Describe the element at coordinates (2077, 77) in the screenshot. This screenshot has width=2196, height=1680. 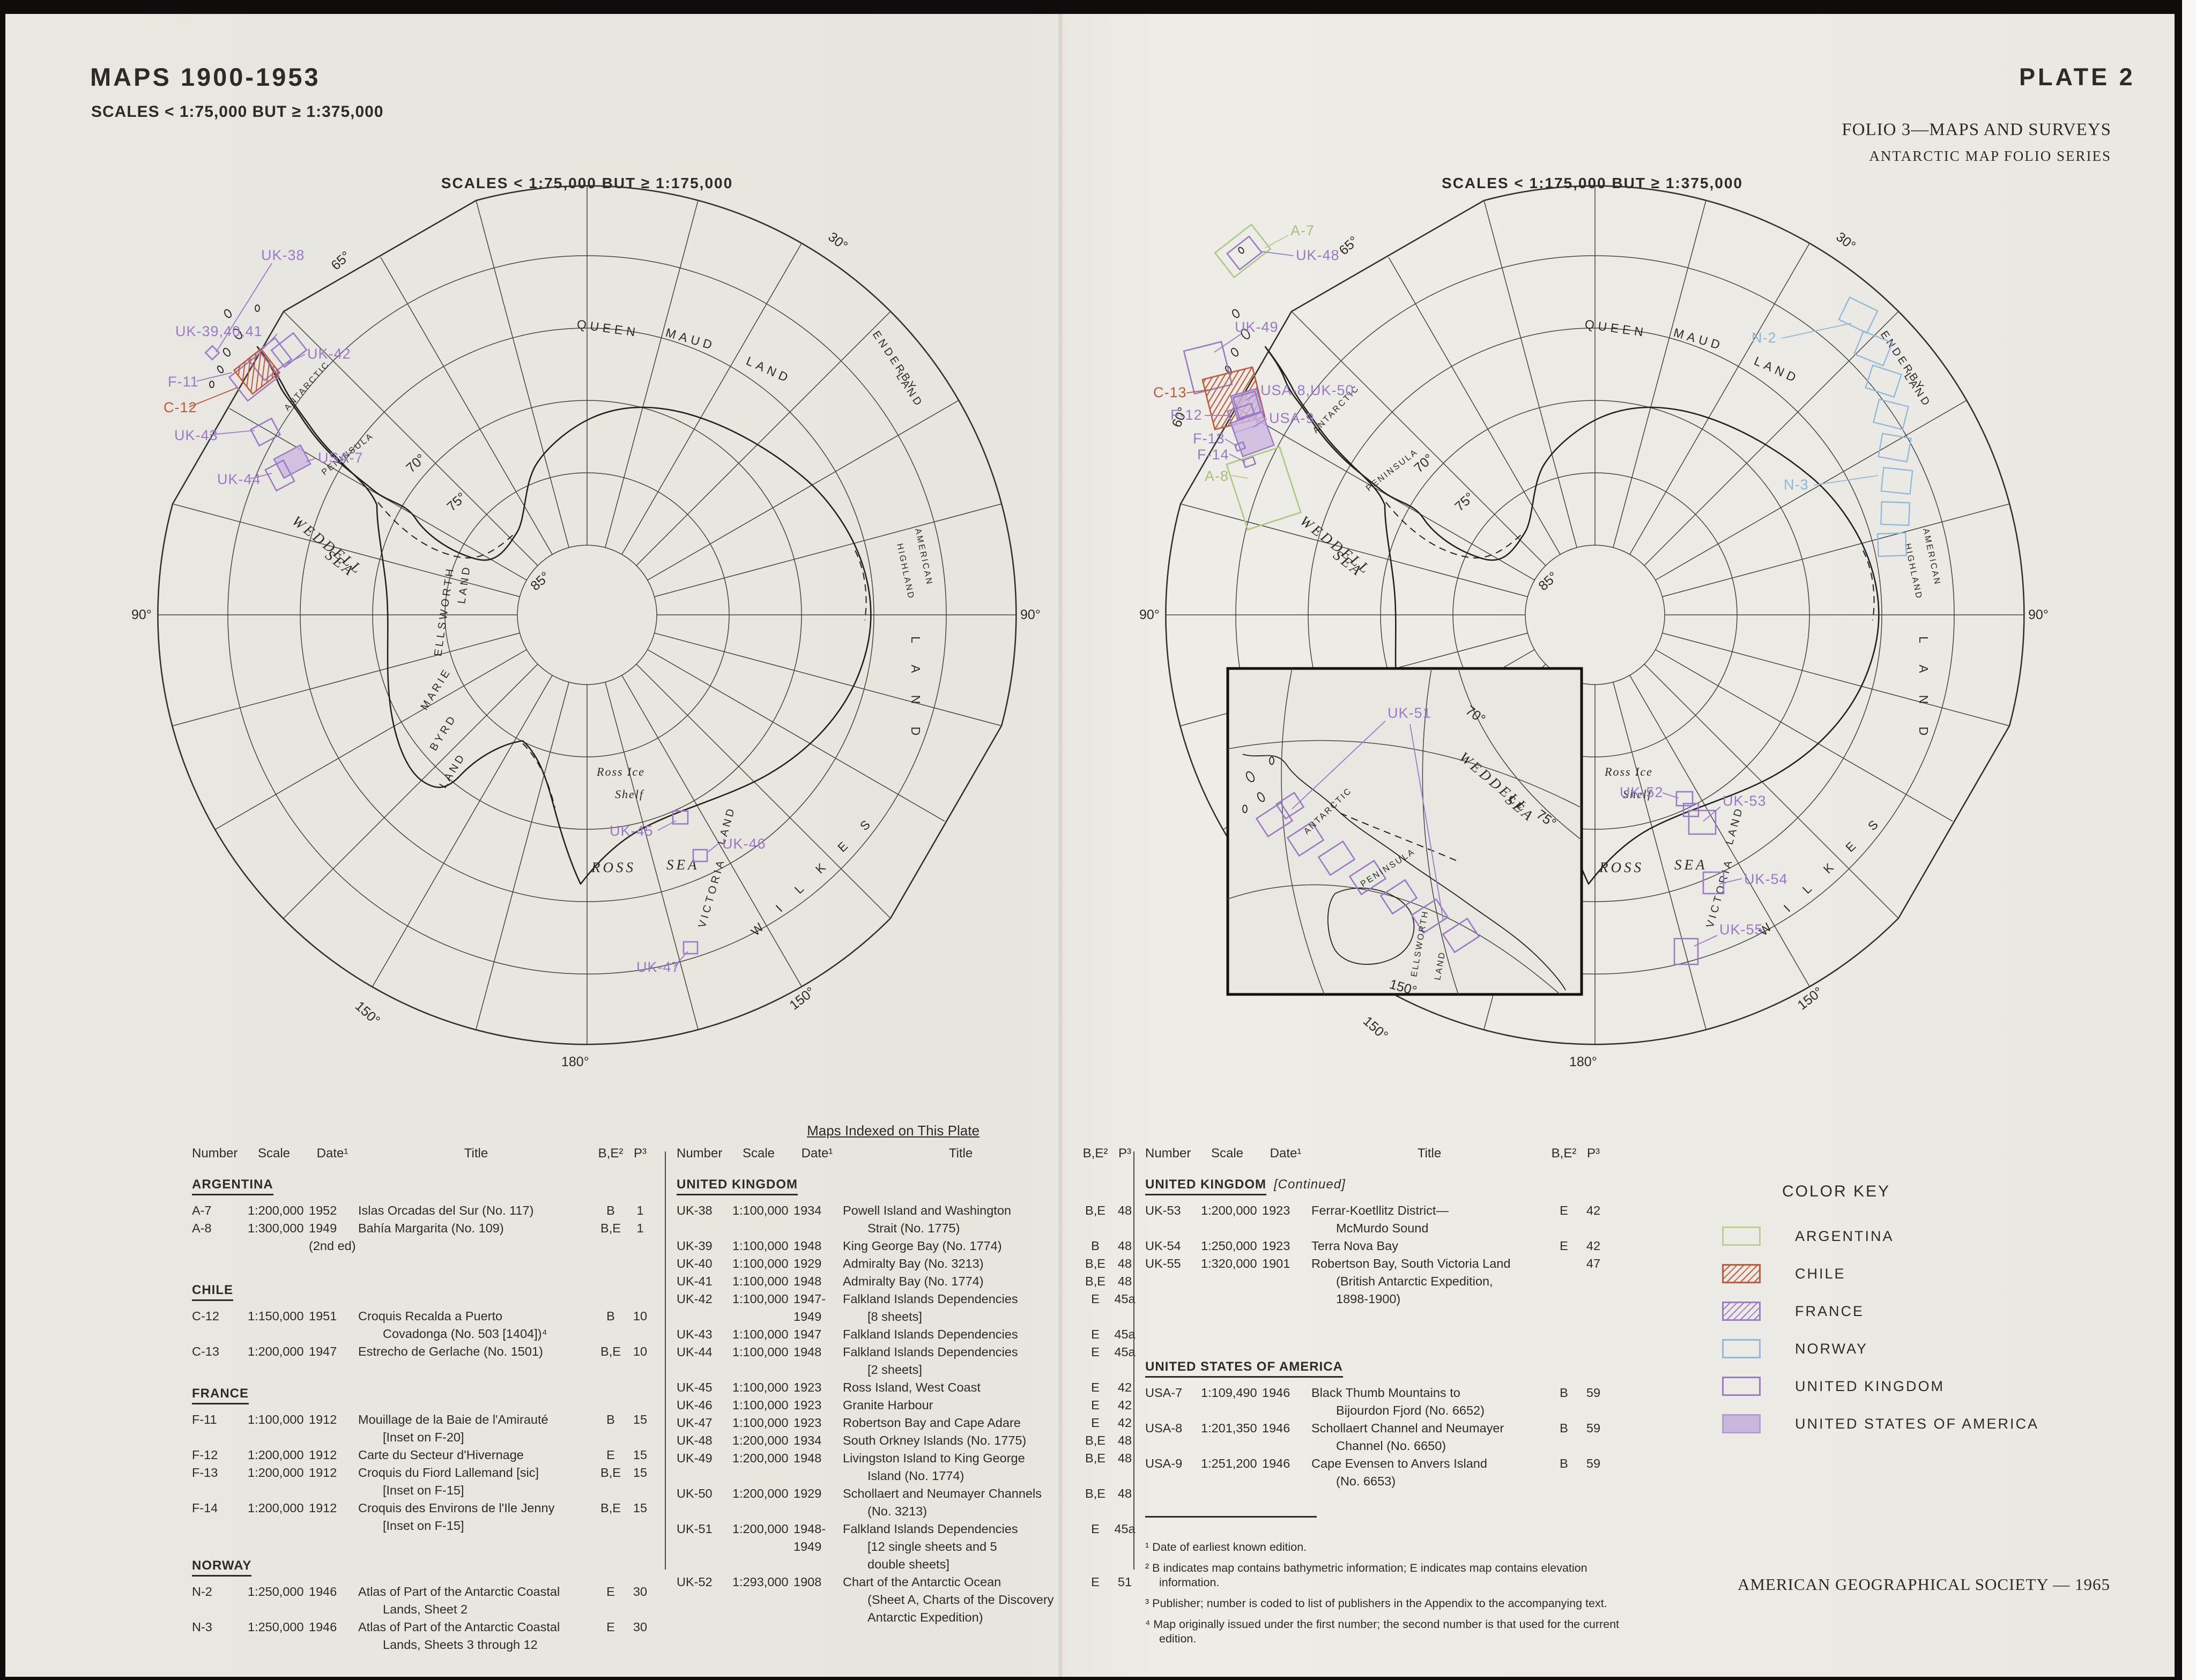
I see `plate-label: PLATE 2` at that location.